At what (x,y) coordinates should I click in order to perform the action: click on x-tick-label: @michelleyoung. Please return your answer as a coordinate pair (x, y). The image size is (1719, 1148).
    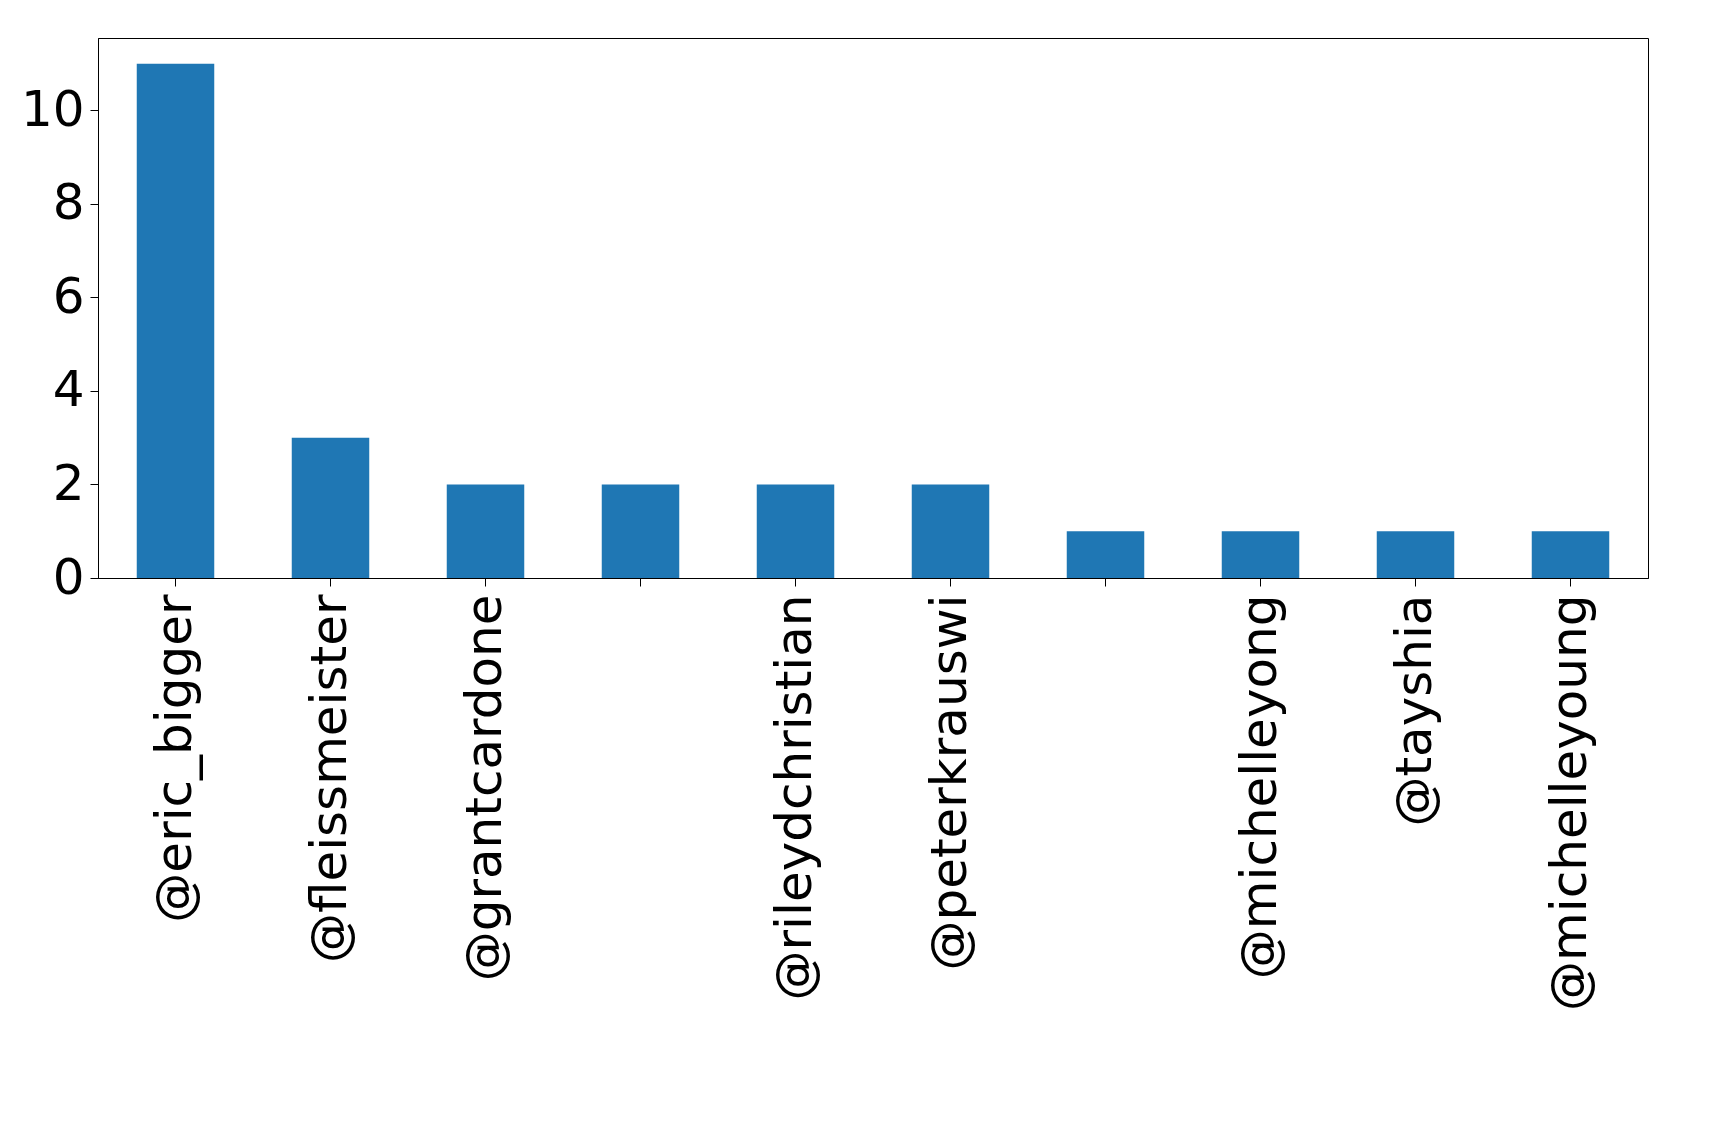
    Looking at the image, I should click on (1568, 802).